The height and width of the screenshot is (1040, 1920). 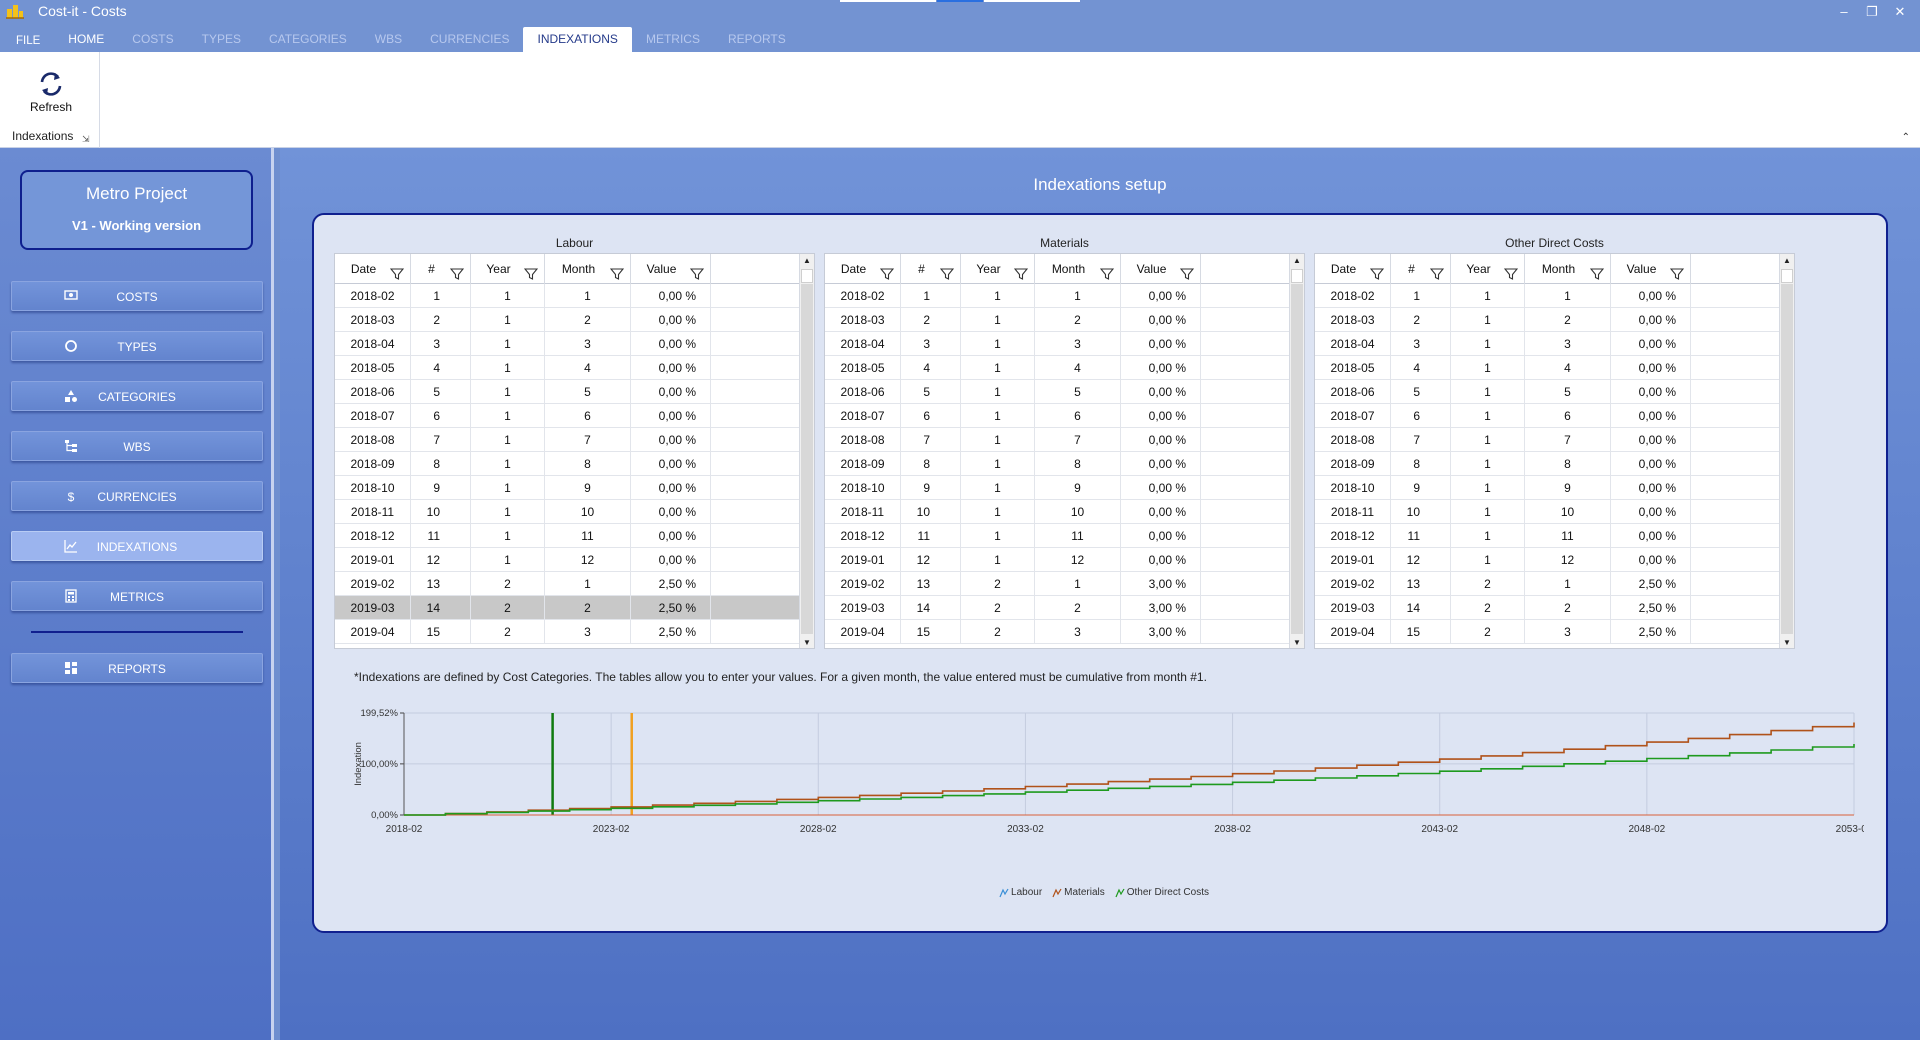 I want to click on table-row: 2018-10 9 1 9 0,00 %, so click(x=568, y=488).